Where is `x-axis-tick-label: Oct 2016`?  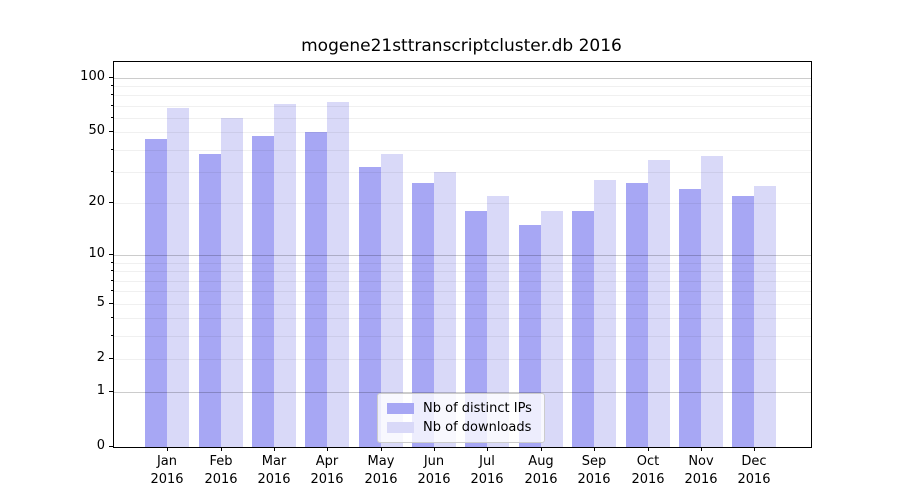 x-axis-tick-label: Oct 2016 is located at coordinates (648, 470).